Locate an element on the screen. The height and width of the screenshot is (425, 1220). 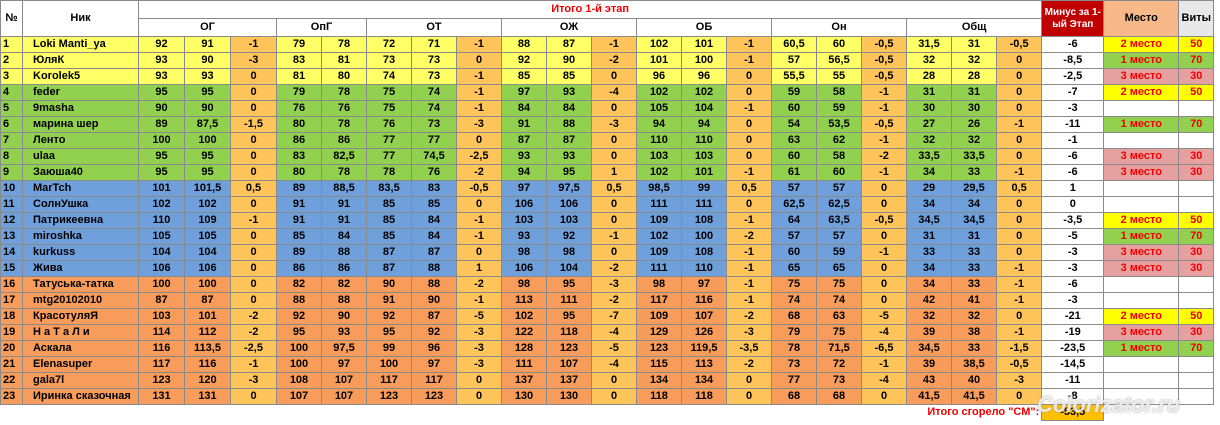
score-cell: 113 is located at coordinates (524, 300).